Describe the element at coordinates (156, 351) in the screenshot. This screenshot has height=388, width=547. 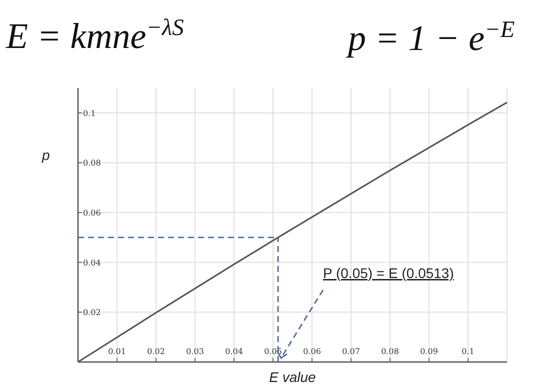
I see `x-tick-label: 0.02` at that location.